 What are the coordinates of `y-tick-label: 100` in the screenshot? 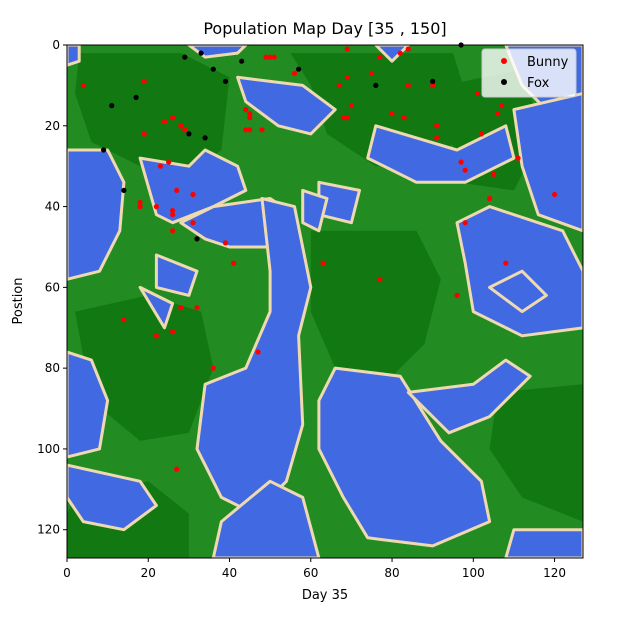 It's located at (48, 449).